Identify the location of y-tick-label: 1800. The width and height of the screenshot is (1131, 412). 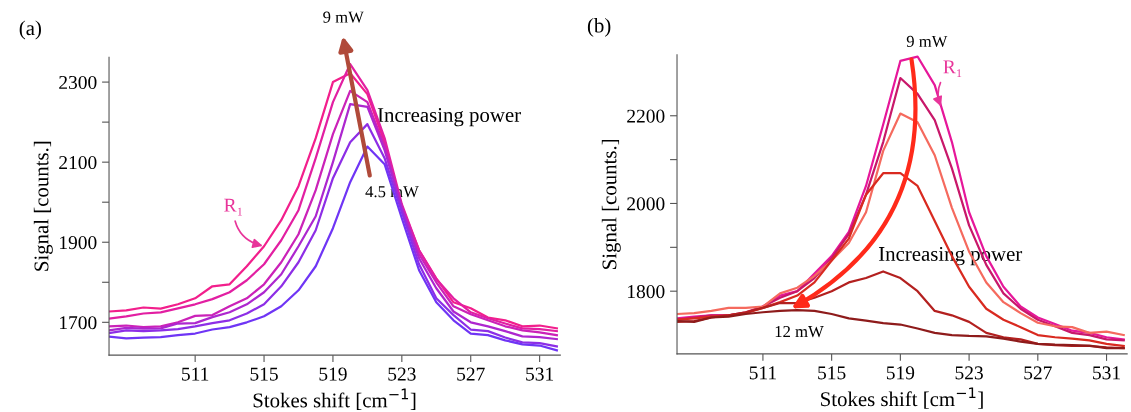
(646, 292).